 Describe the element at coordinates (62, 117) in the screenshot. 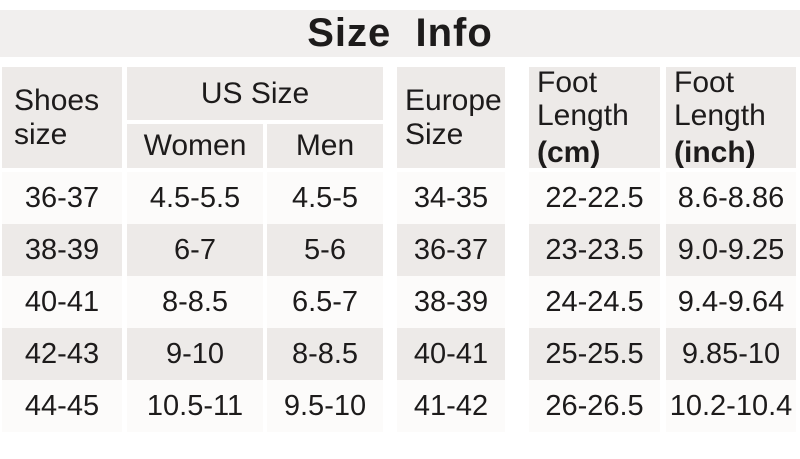

I see `header-shoes-size: Shoes size` at that location.